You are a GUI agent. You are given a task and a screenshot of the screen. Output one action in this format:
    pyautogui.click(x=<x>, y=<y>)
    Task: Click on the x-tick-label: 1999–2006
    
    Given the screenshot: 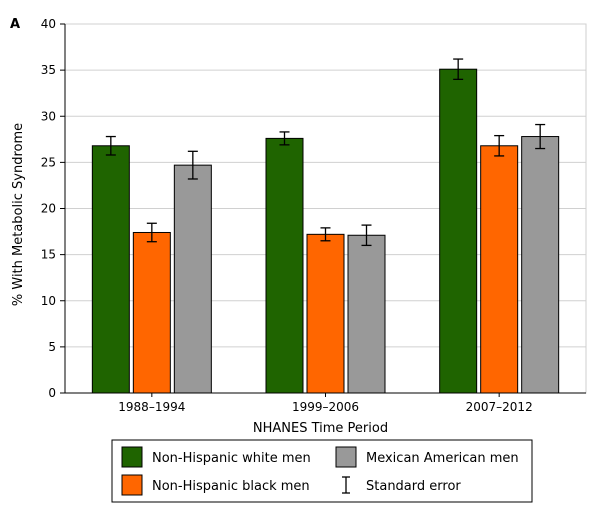 What is the action you would take?
    pyautogui.click(x=325, y=407)
    